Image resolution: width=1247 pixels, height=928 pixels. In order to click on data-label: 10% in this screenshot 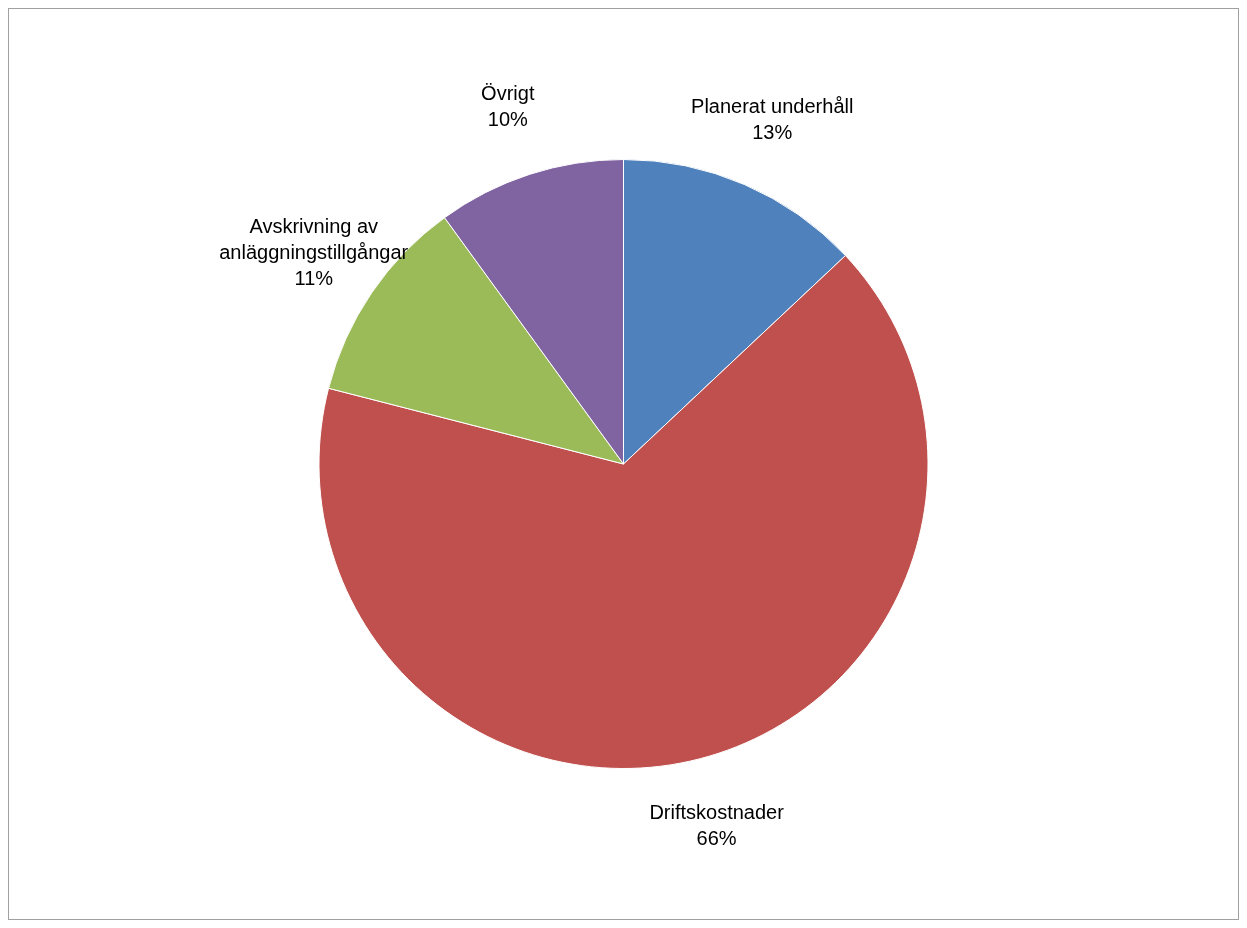, I will do `click(507, 119)`.